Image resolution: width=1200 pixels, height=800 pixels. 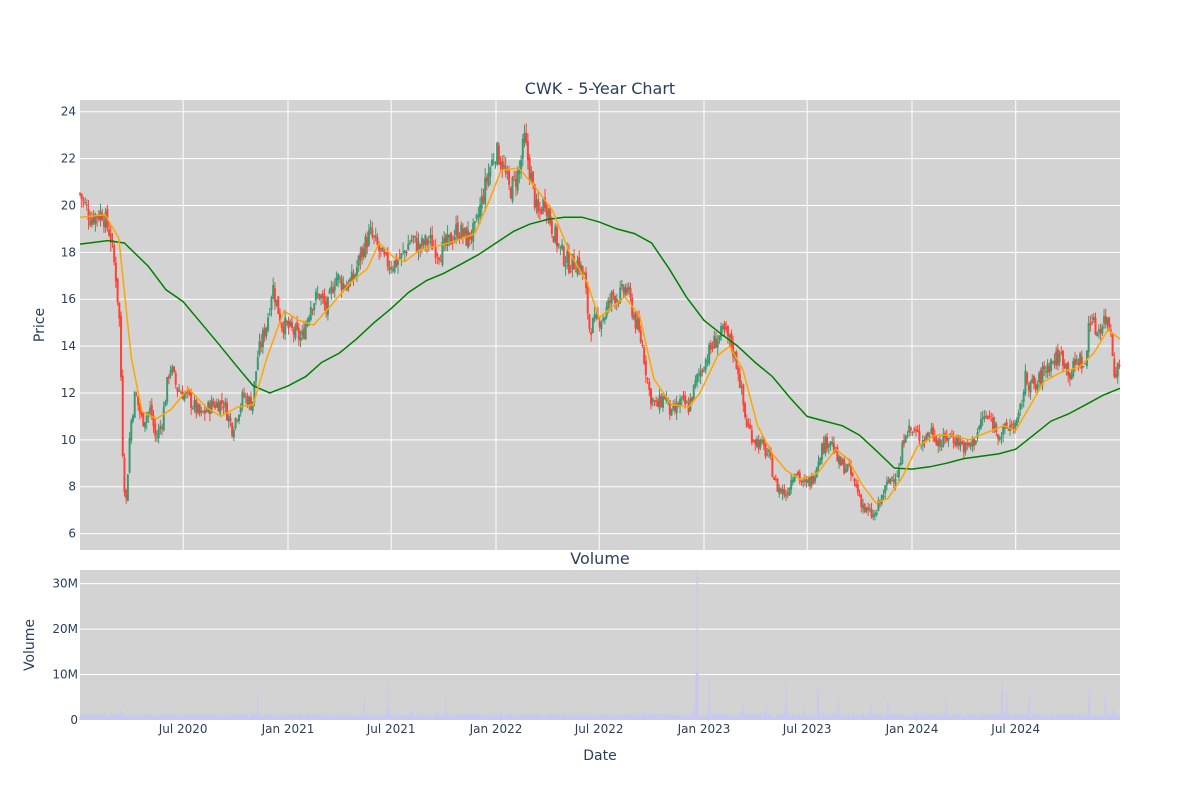 I want to click on date-x-tick-label: Jan 2023, so click(x=704, y=729).